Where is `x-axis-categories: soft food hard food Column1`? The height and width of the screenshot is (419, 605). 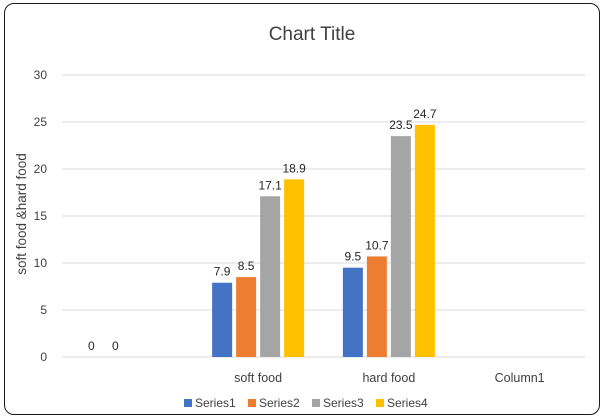 x-axis-categories: soft food hard food Column1 is located at coordinates (389, 378).